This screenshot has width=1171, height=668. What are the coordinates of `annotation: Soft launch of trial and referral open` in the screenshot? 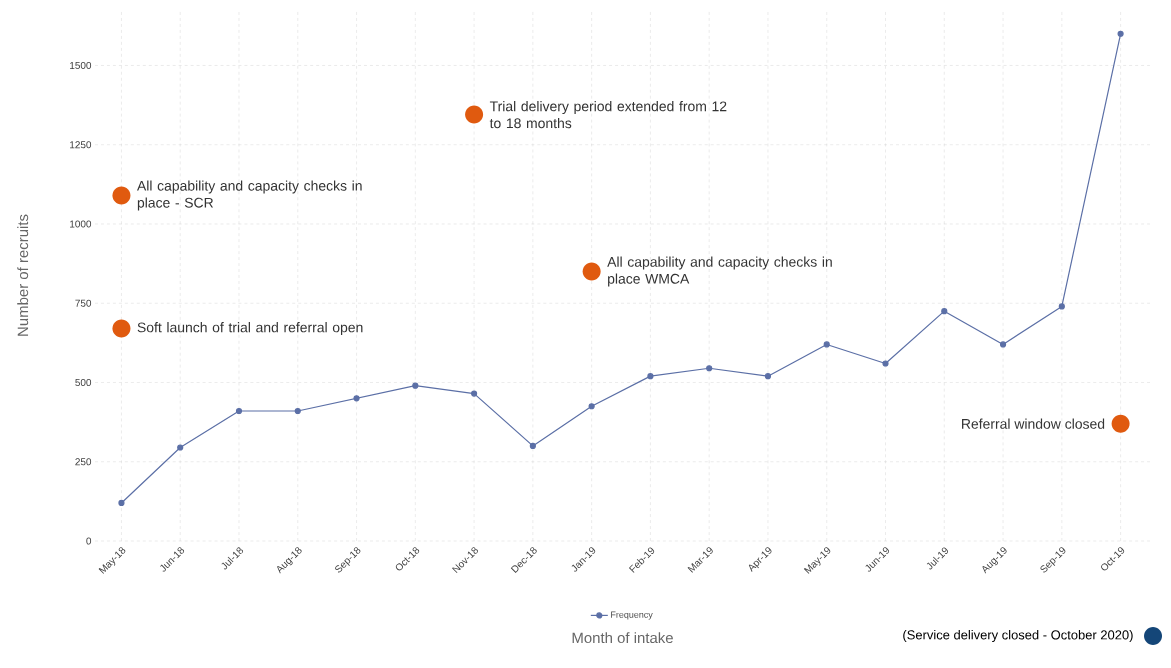 It's located at (250, 329).